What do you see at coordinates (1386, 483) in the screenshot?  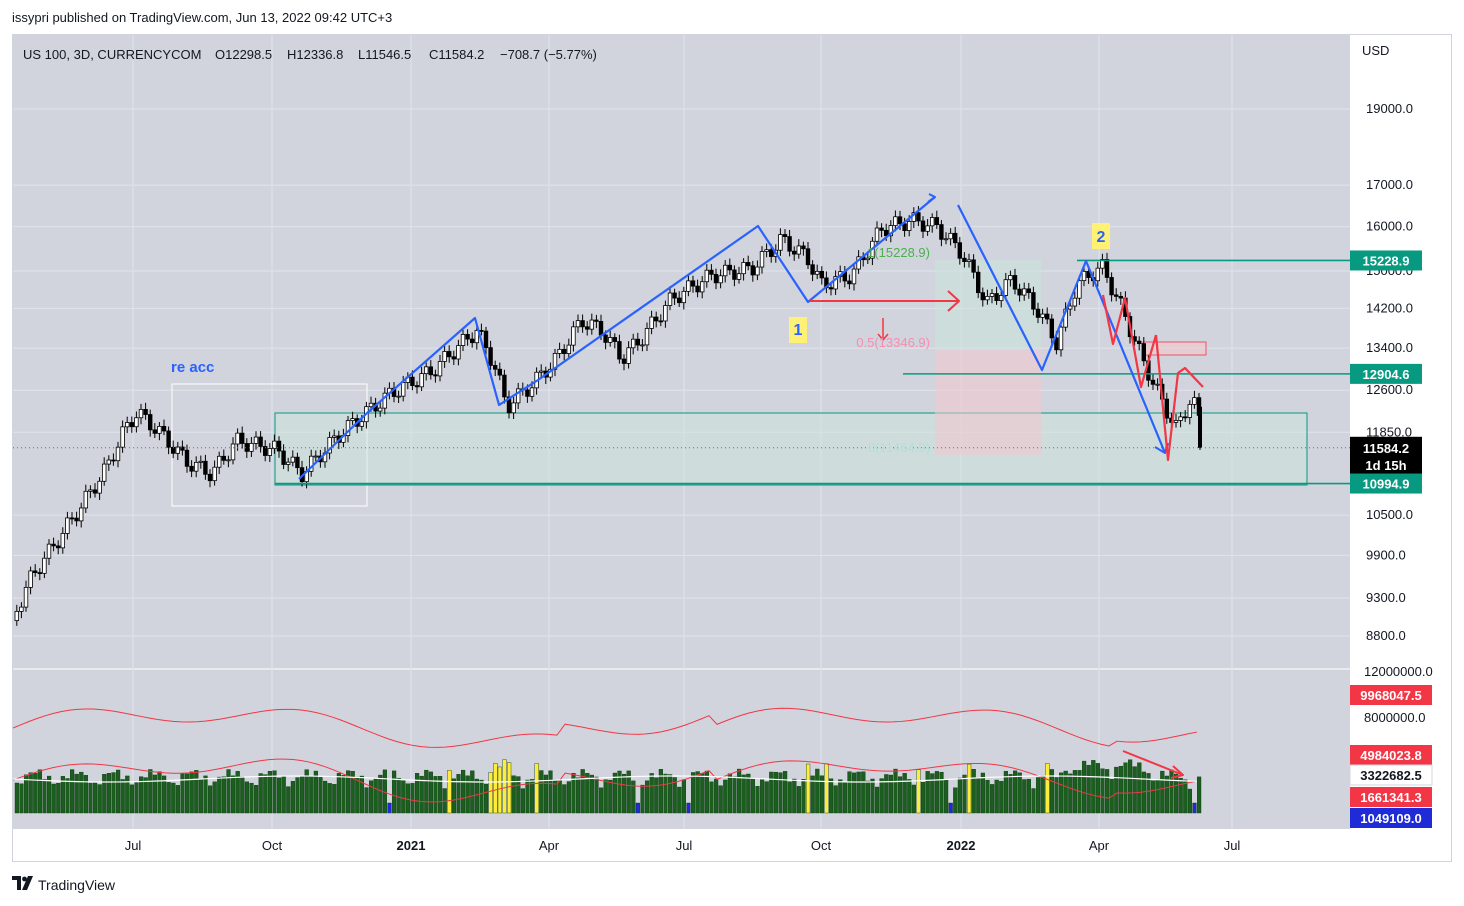 I see `price-badge` at bounding box center [1386, 483].